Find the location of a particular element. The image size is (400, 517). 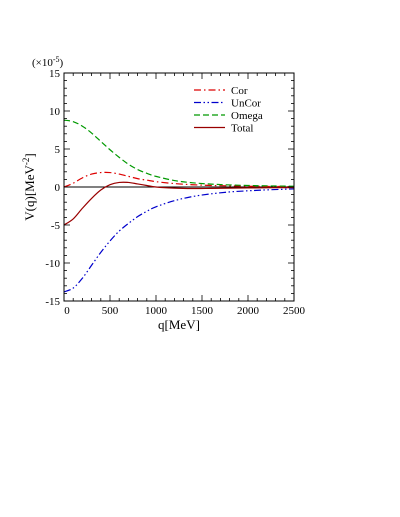

legend-label-omega: Omega is located at coordinates (247, 116).